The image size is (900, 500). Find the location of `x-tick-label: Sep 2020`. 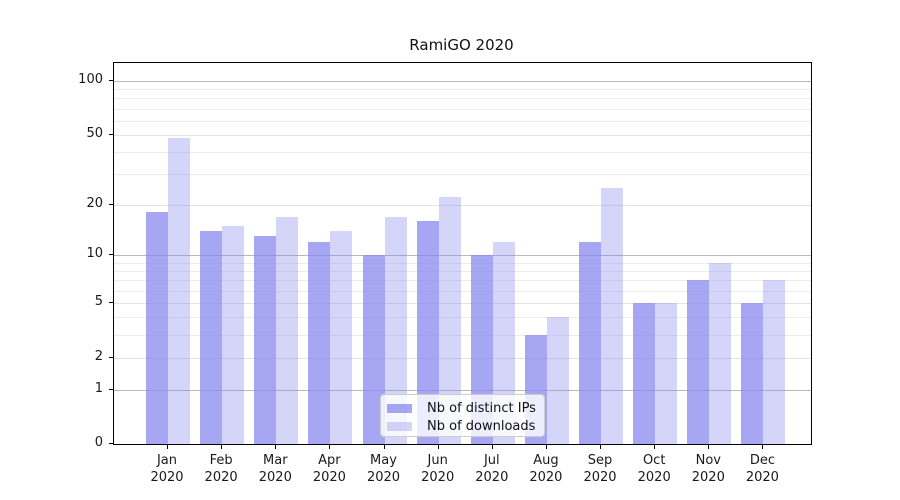

x-tick-label: Sep 2020 is located at coordinates (600, 469).